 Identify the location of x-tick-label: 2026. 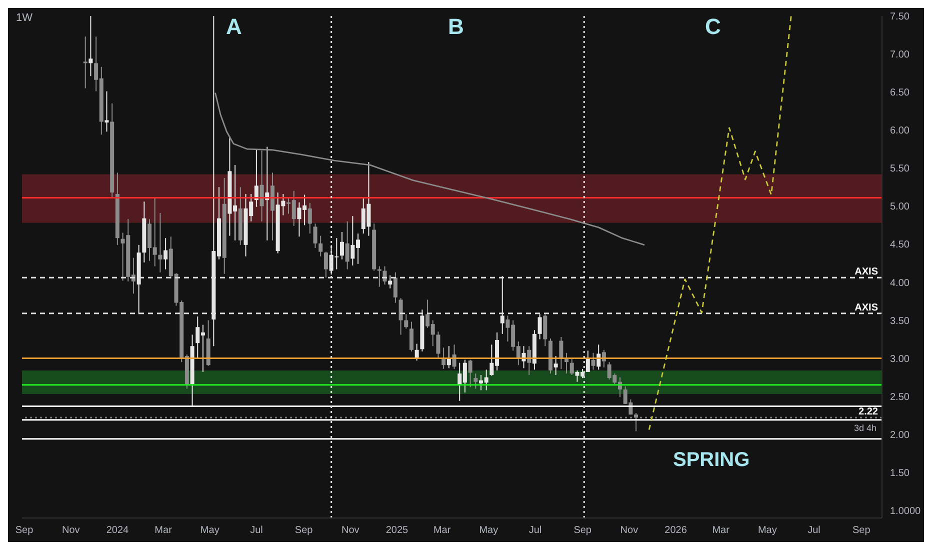
(676, 530).